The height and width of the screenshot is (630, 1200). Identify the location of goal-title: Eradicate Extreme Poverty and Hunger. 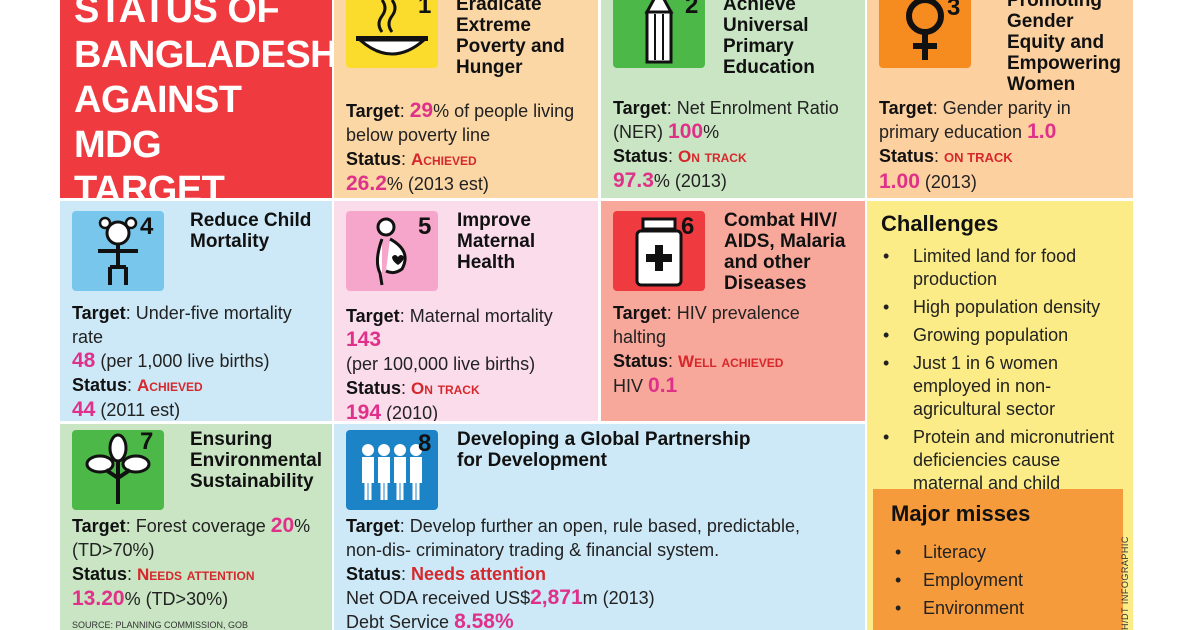
(510, 39).